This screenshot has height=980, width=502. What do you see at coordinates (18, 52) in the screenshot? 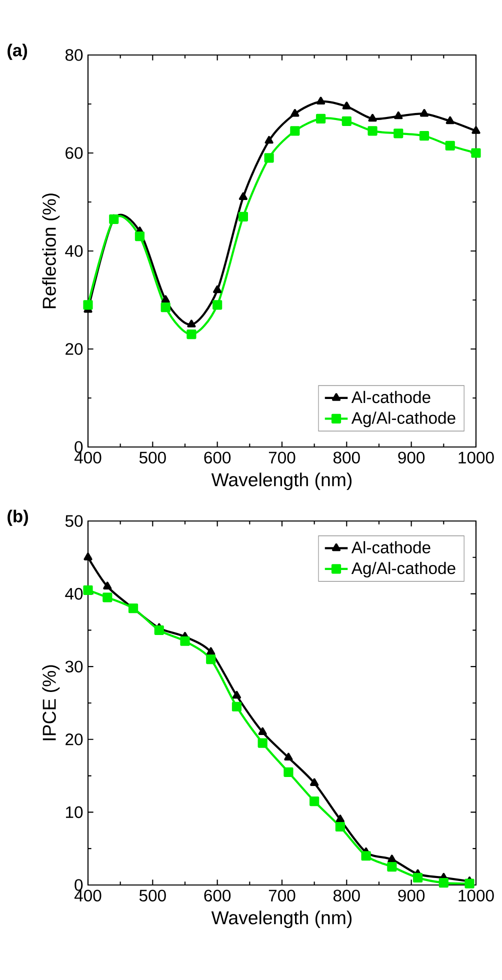
I see `text: (a)` at bounding box center [18, 52].